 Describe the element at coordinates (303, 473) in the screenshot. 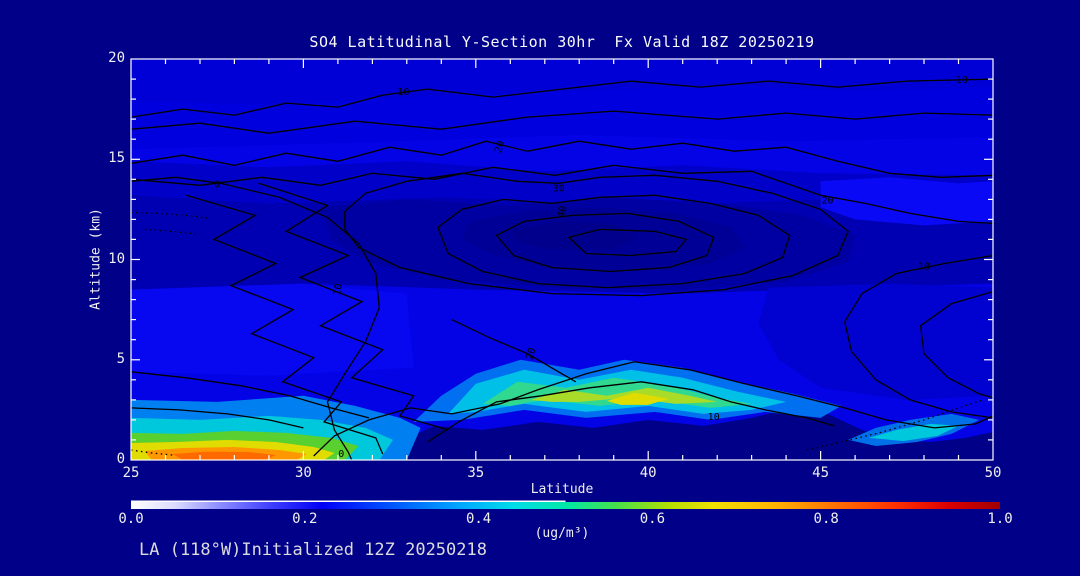

I see `x-axis-tick-label: 30` at that location.